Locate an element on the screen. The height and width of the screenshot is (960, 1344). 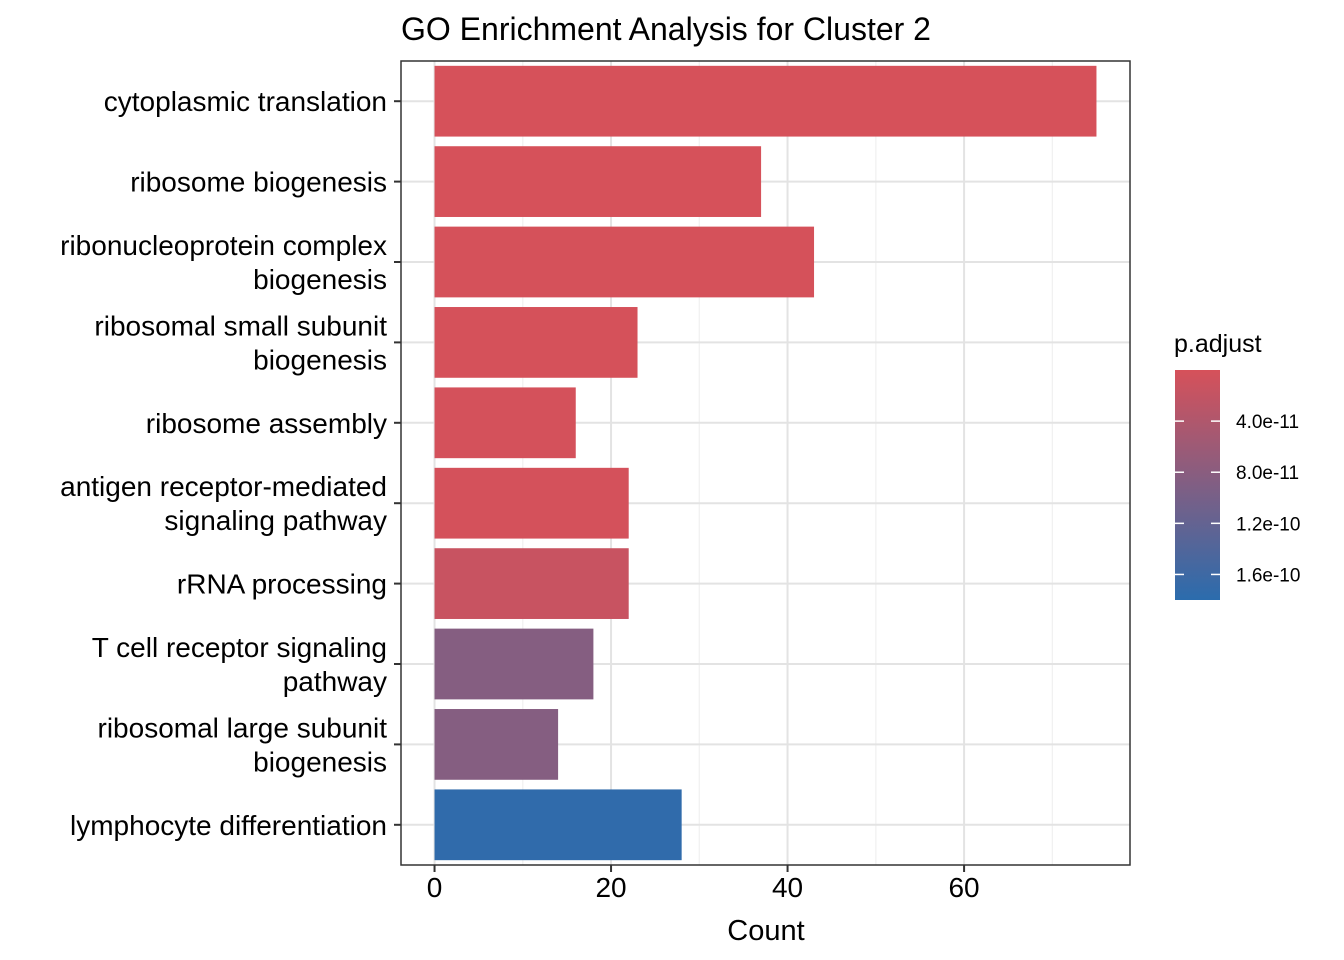
y-tick-label: T cell receptor signaling is located at coordinates (239, 647).